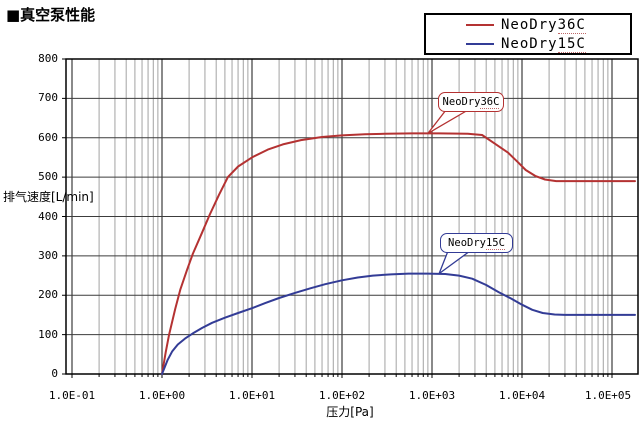 This screenshot has height=425, width=641. What do you see at coordinates (48, 255) in the screenshot?
I see `y-tick-label: 300` at bounding box center [48, 255].